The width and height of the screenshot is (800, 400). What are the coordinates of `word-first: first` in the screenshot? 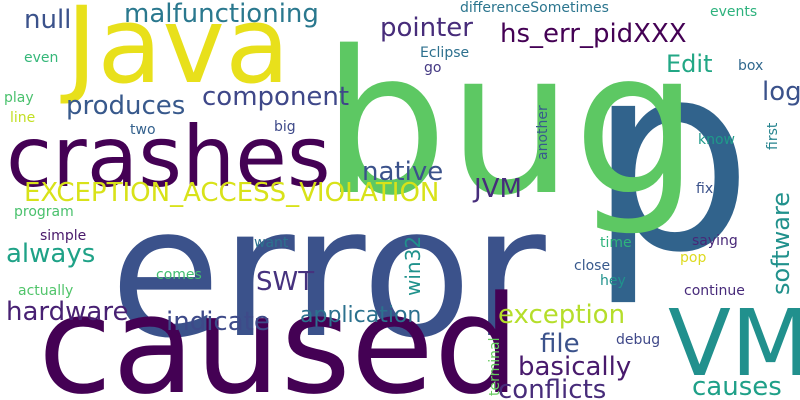 It's located at (773, 136).